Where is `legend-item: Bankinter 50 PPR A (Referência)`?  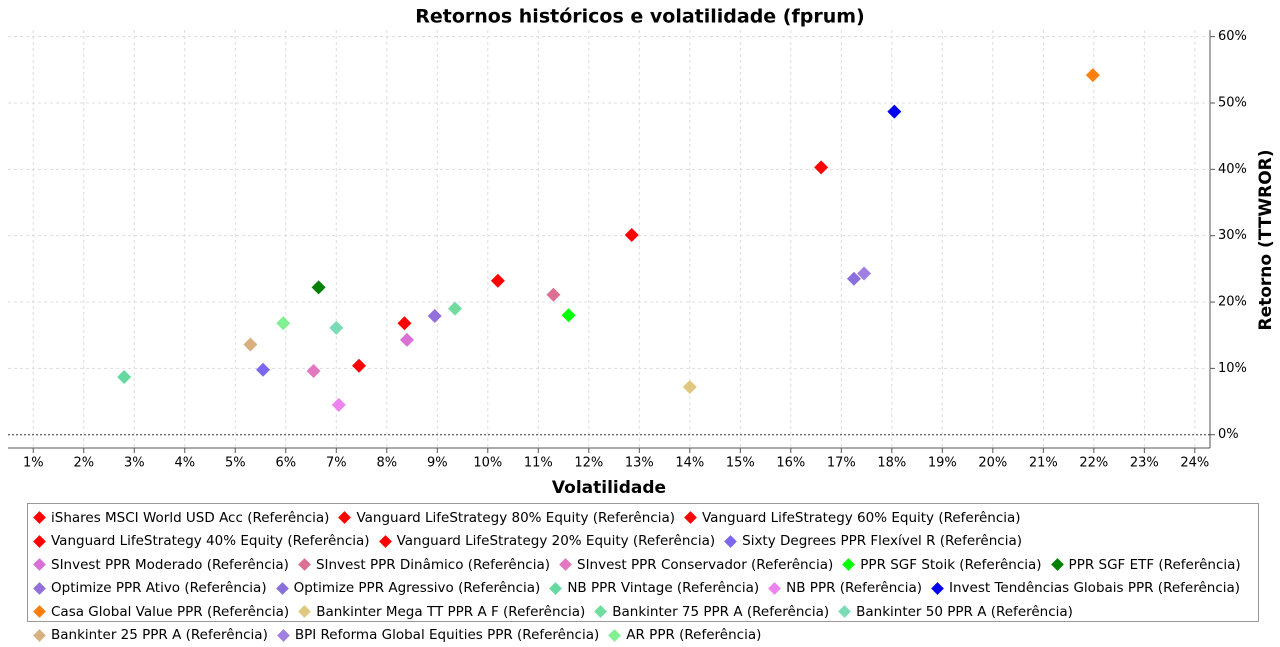
legend-item: Bankinter 50 PPR A (Referência) is located at coordinates (955, 612).